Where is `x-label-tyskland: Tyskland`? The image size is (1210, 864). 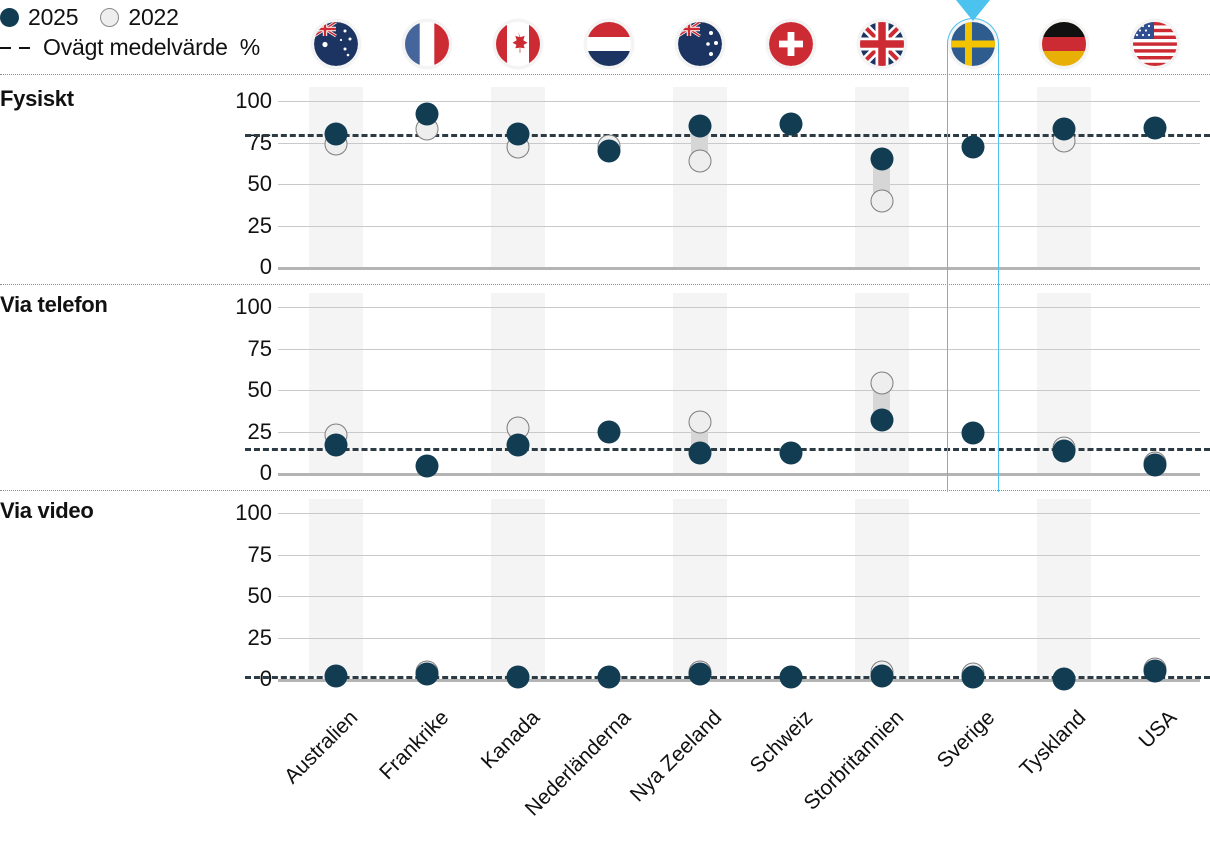
x-label-tyskland: Tyskland is located at coordinates (1052, 743).